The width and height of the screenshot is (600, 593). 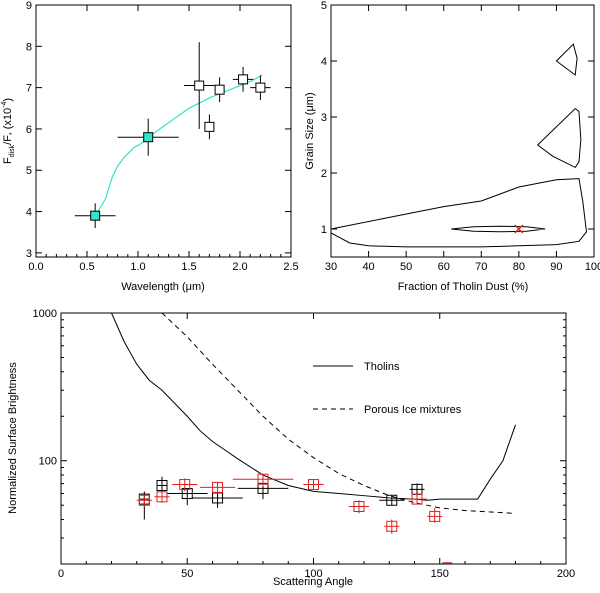 I want to click on wavelength-x-axis-label: Wavelength (μm), so click(x=163, y=287).